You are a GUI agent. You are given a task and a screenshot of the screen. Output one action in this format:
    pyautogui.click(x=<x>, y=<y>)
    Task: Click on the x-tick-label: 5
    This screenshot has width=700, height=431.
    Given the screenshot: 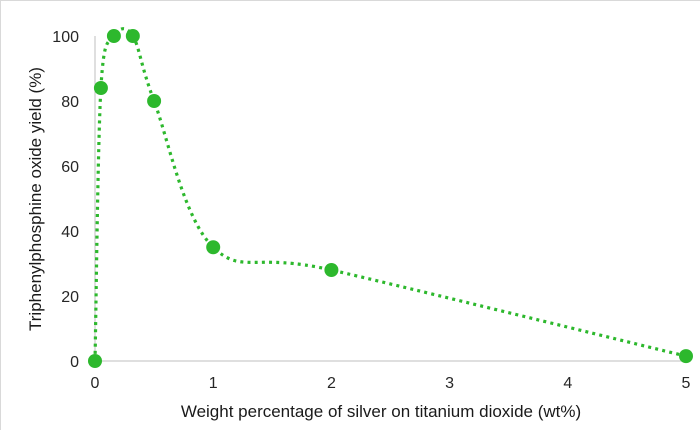 What is the action you would take?
    pyautogui.click(x=686, y=383)
    